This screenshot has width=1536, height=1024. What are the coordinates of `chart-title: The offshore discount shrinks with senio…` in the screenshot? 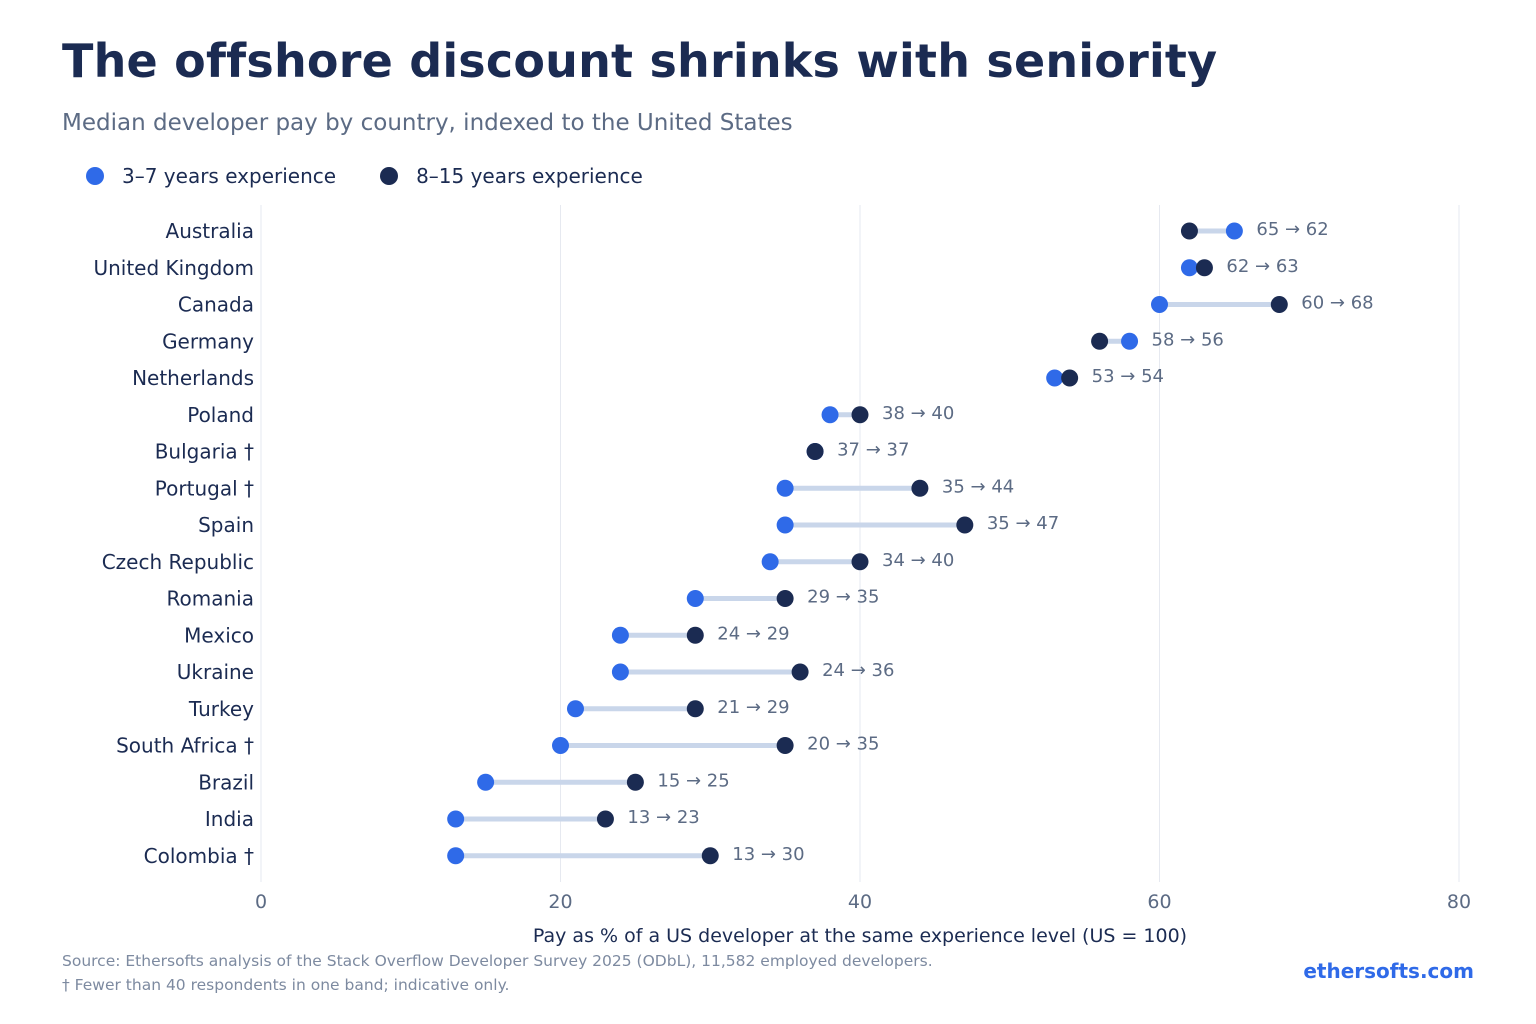 It's located at (640, 61).